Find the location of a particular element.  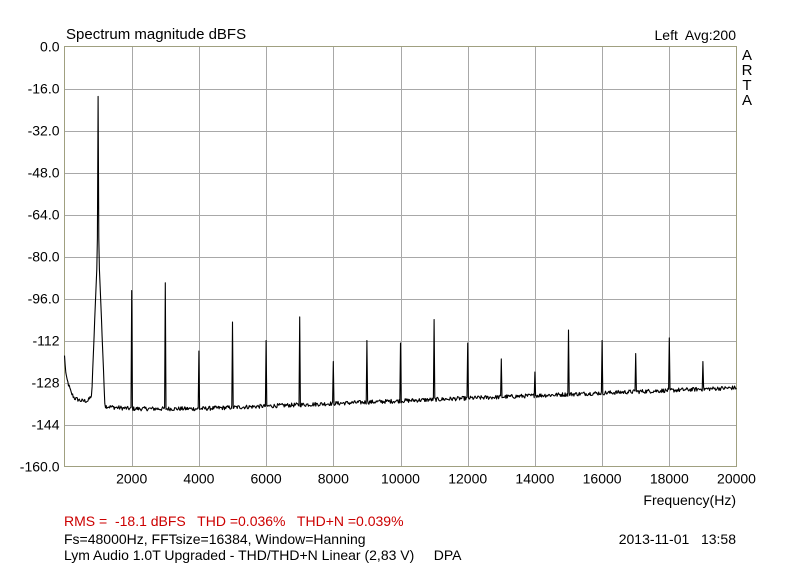

y-tick-label: 0.0 is located at coordinates (50, 47).